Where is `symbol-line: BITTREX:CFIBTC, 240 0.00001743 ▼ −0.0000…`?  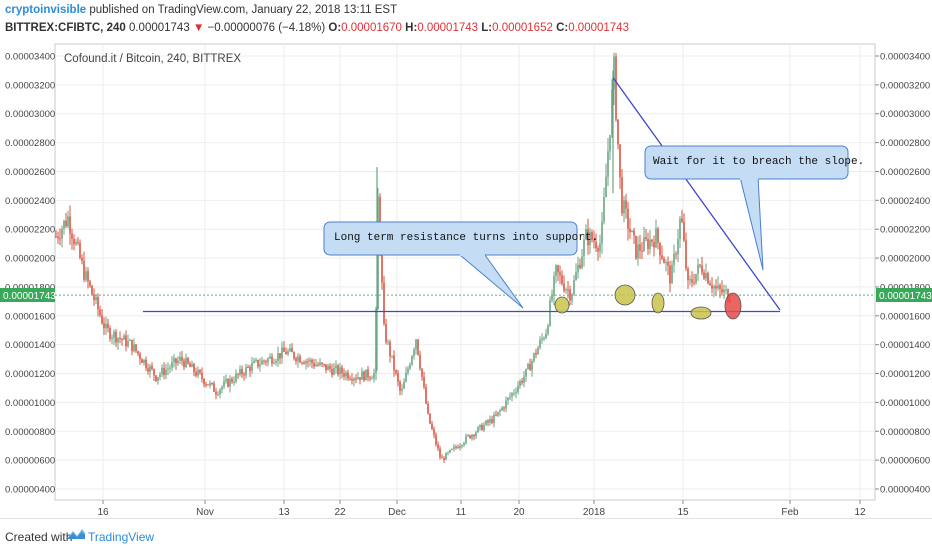
symbol-line: BITTREX:CFIBTC, 240 0.00001743 ▼ −0.0000… is located at coordinates (317, 28).